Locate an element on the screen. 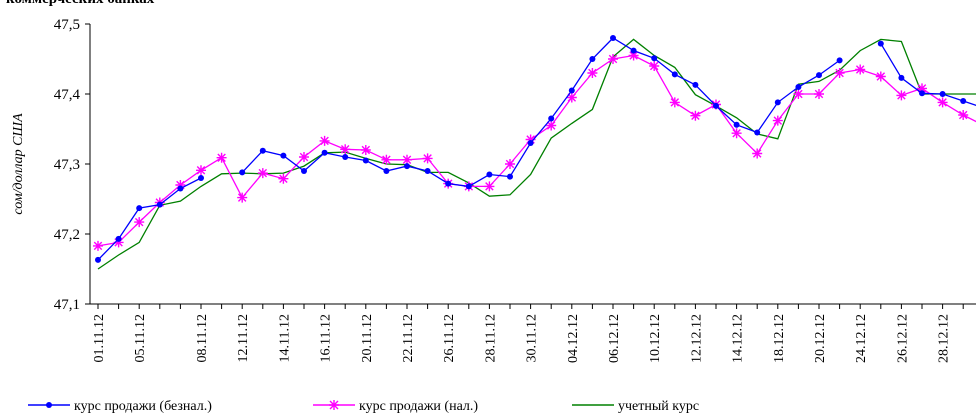 Image resolution: width=976 pixels, height=414 pixels. legend-label: курс продажи (безнал.) is located at coordinates (143, 406).